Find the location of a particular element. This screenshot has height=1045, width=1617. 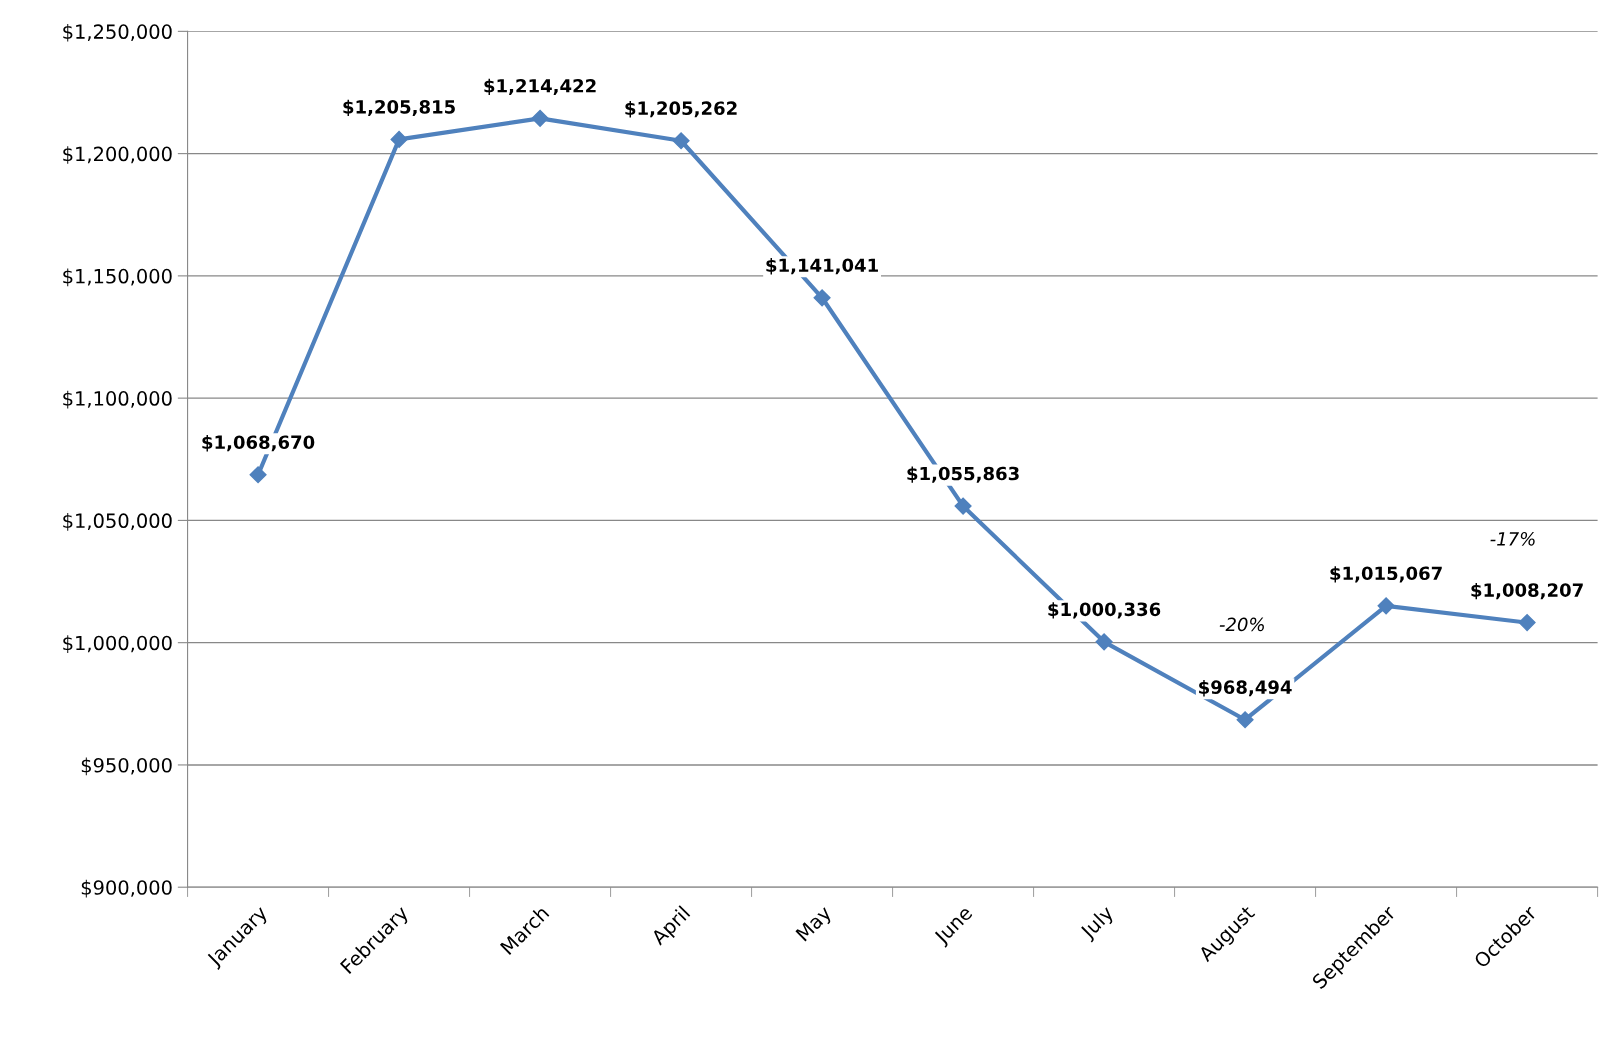

text: $1,068,670 is located at coordinates (258, 443).